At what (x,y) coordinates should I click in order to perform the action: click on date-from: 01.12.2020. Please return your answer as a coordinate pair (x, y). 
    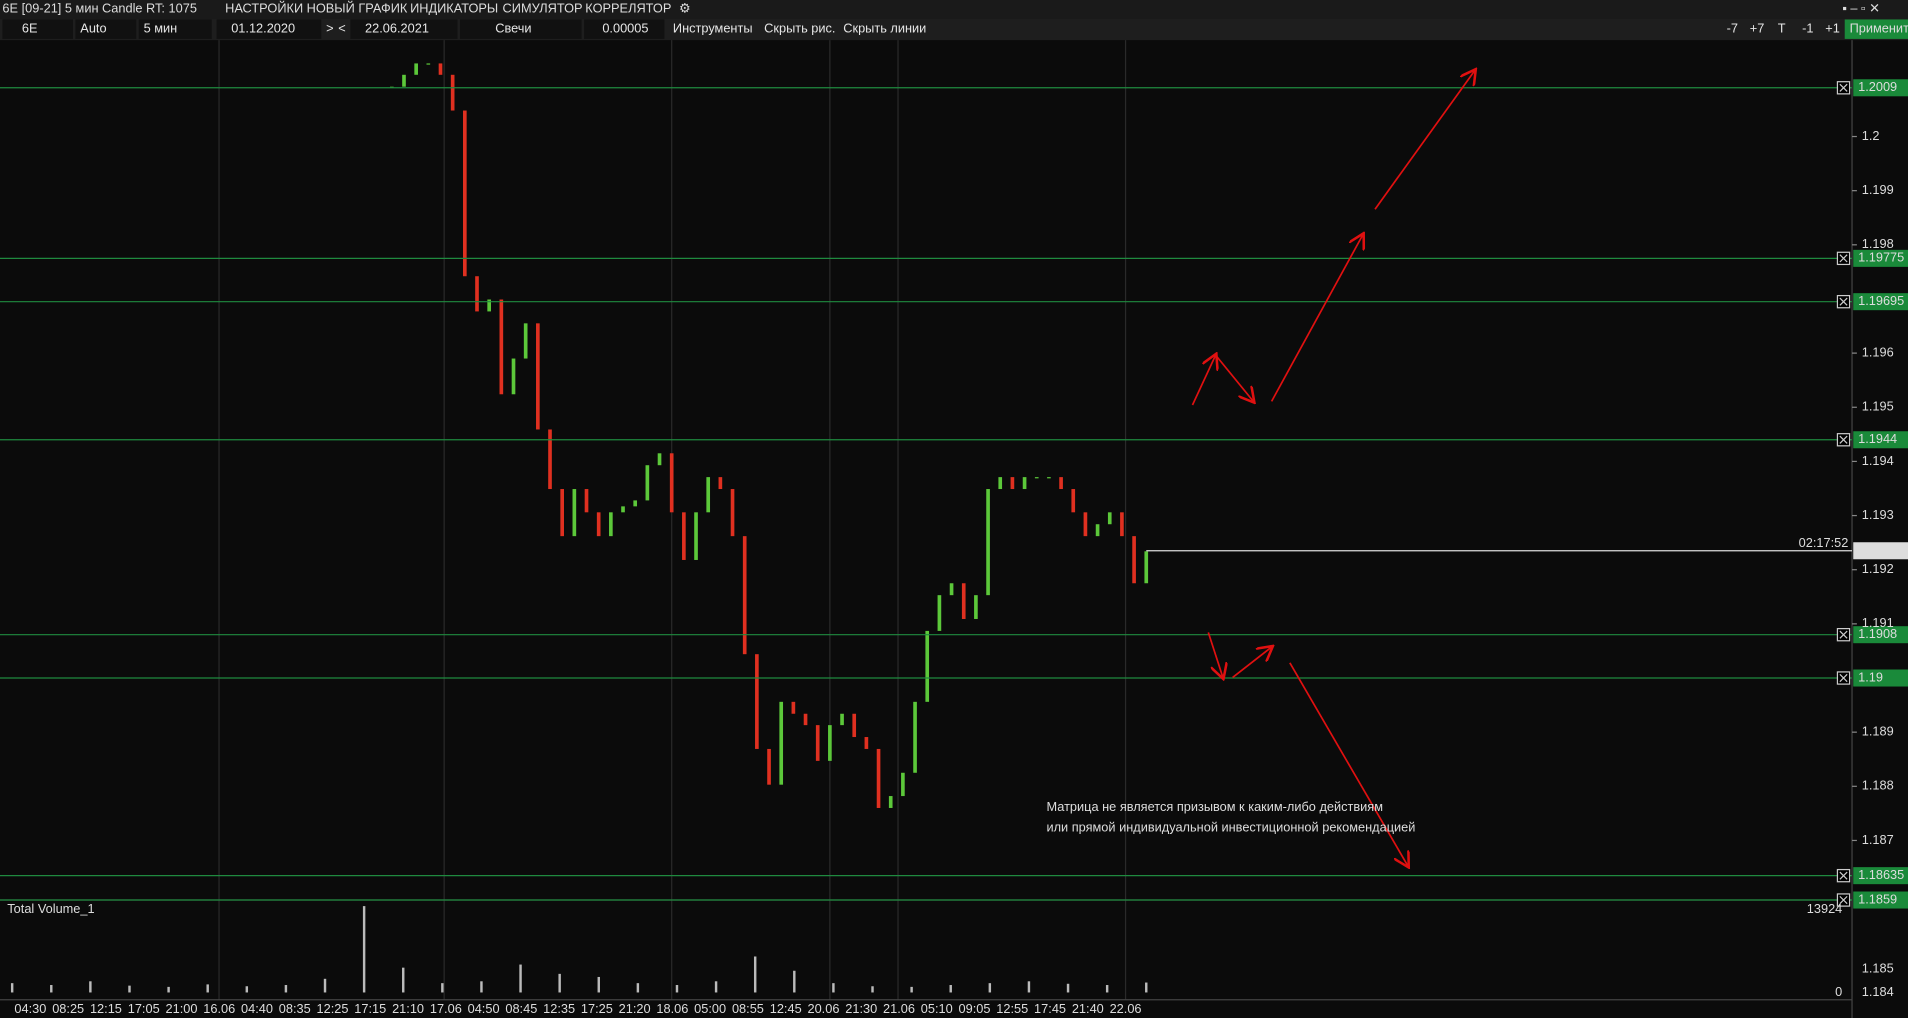
    Looking at the image, I should click on (263, 28).